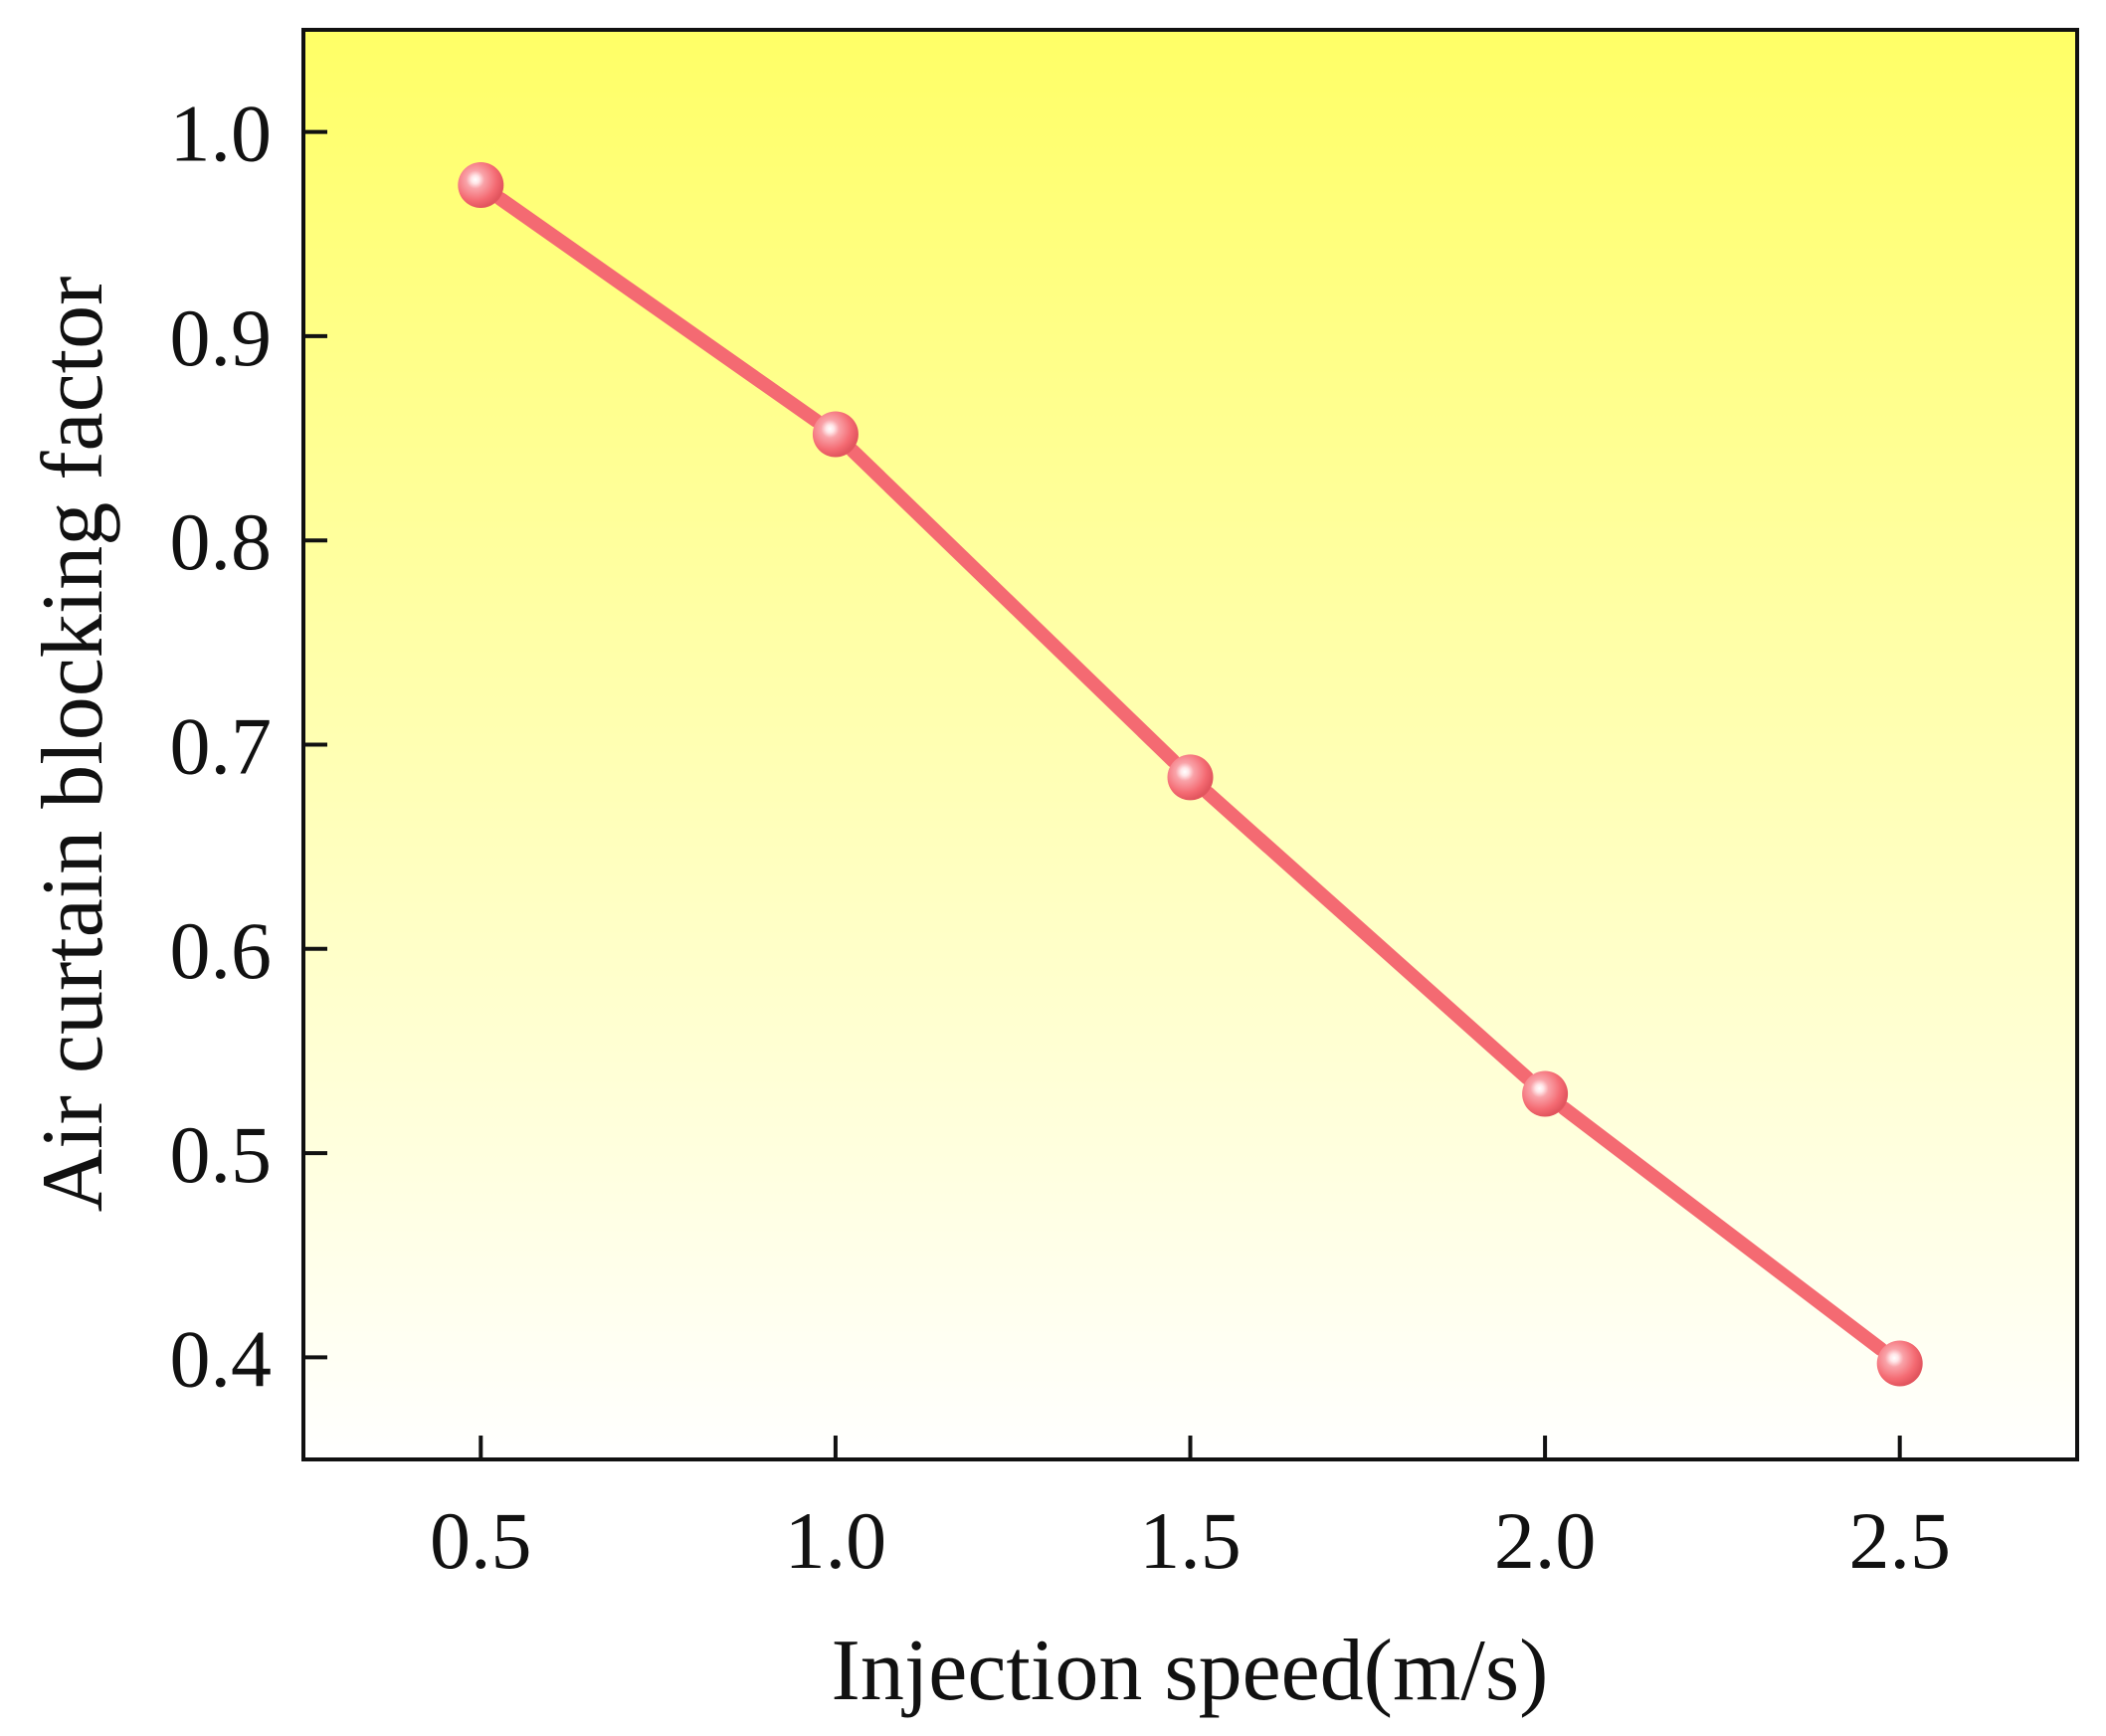 This screenshot has width=2106, height=1736. Describe the element at coordinates (222, 950) in the screenshot. I see `y-tick-label: 0.6` at that location.